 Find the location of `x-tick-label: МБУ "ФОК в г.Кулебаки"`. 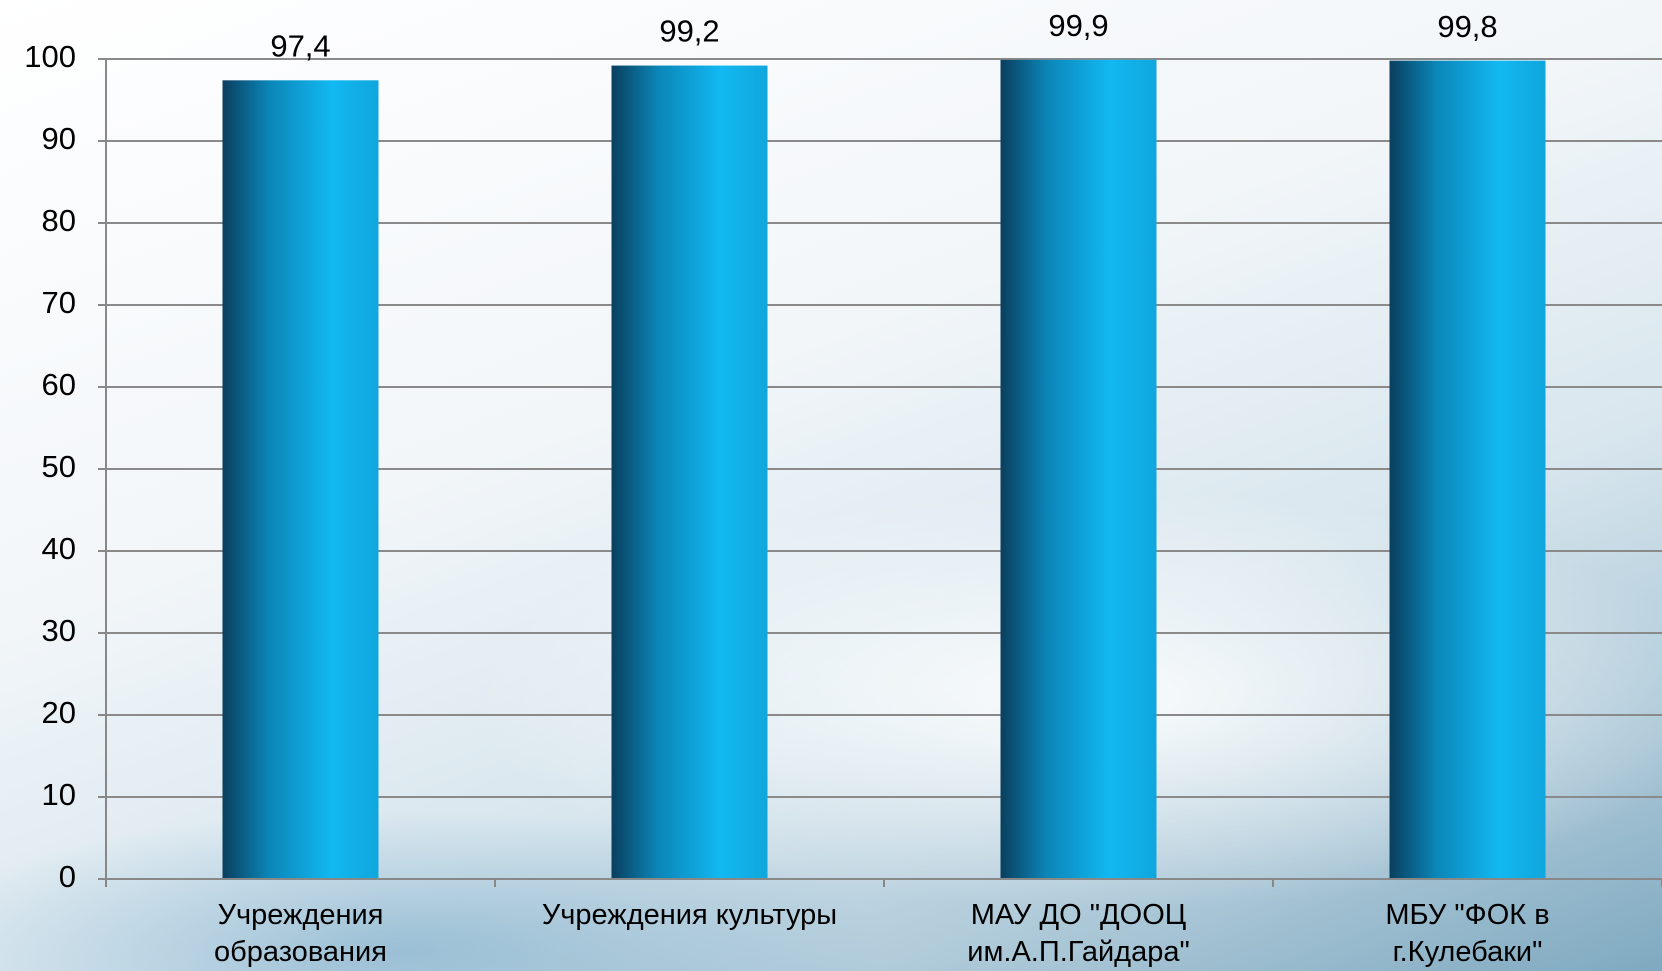

x-tick-label: МБУ "ФОК в г.Кулебаки" is located at coordinates (1467, 933).